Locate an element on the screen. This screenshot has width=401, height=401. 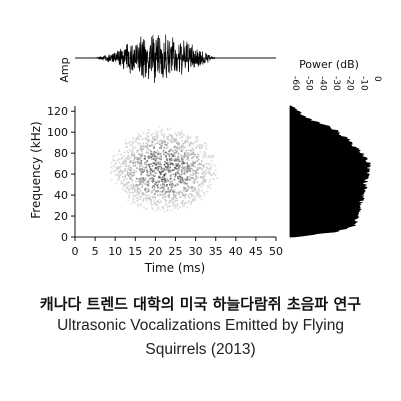
power-axis-label: Power (dB) is located at coordinates (329, 64).